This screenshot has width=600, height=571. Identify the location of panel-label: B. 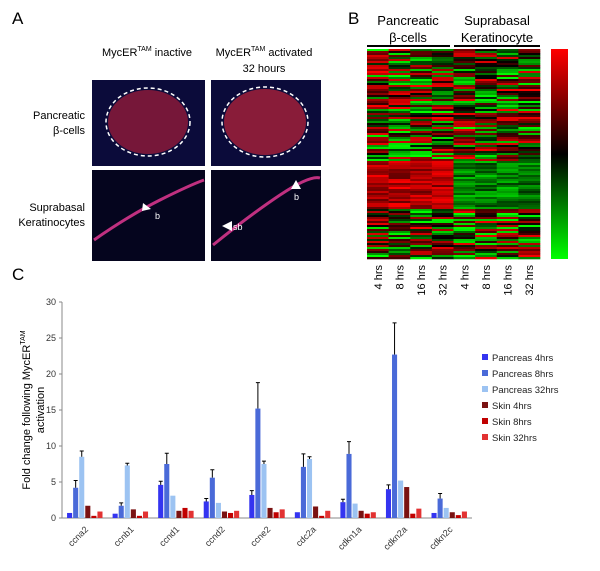
(353, 18).